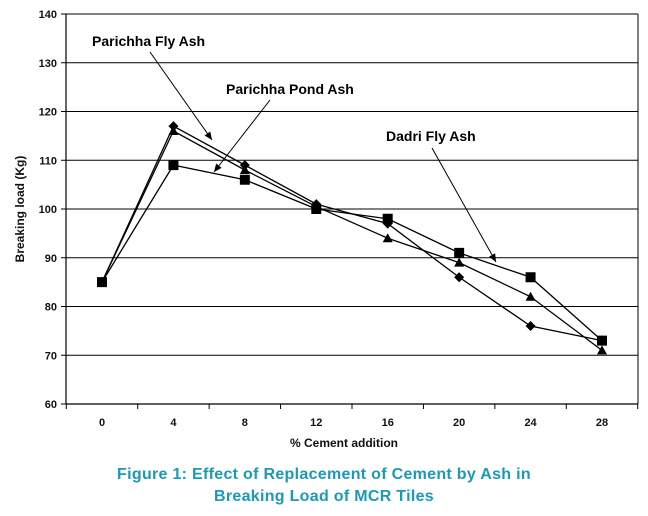  Describe the element at coordinates (344, 443) in the screenshot. I see `x-axis-title: % Cement addition` at that location.